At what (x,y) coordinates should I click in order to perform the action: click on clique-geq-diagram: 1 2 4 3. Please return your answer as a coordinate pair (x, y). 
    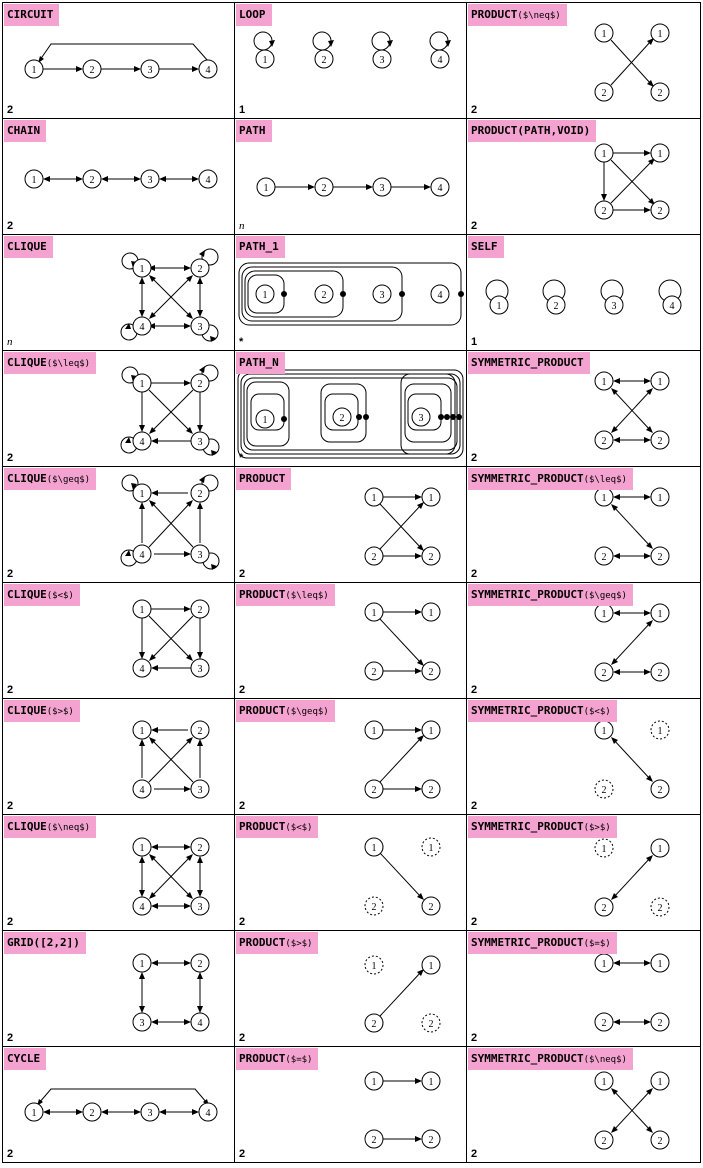
    Looking at the image, I should click on (170, 522).